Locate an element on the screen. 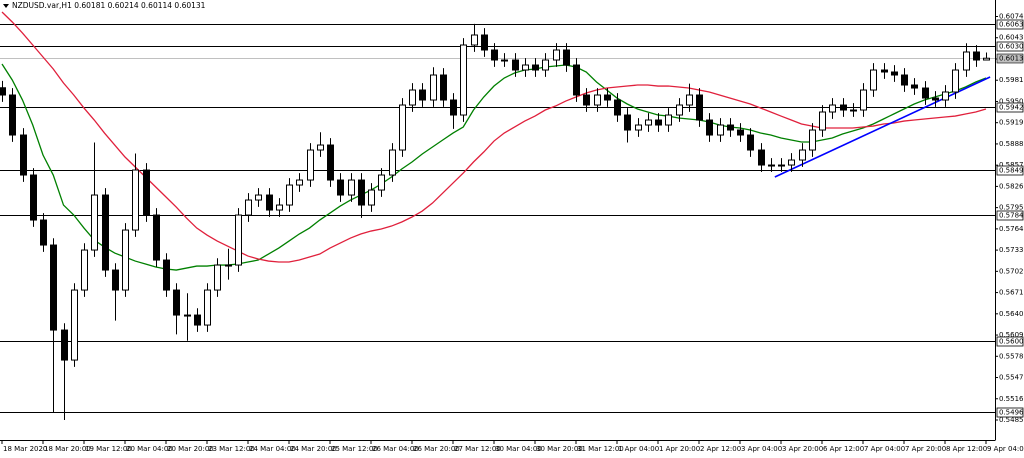 This screenshot has width=1024, height=458. x-tick-label: 23 Mar 12:00 is located at coordinates (231, 449).